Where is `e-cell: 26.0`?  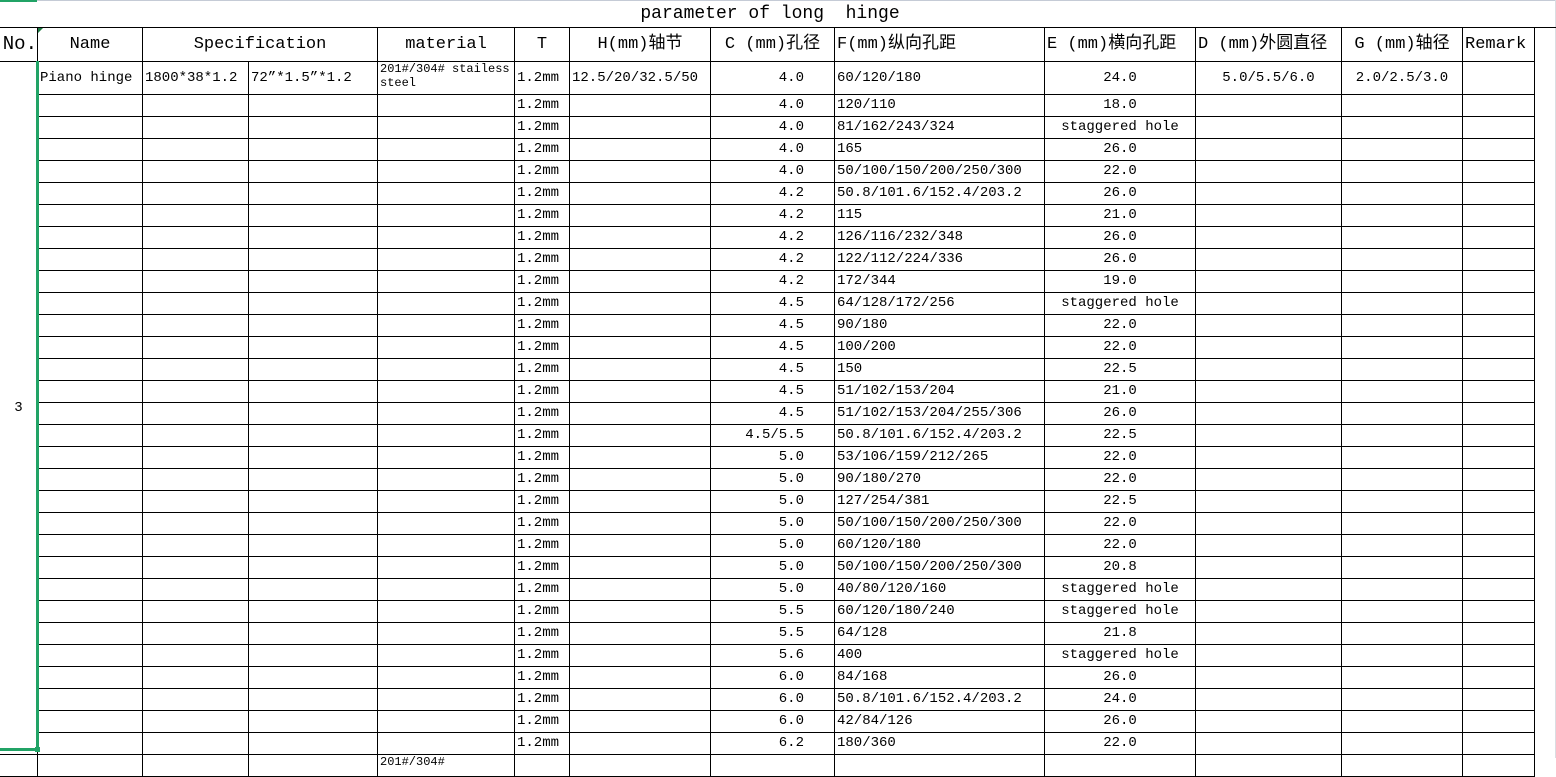
e-cell: 26.0 is located at coordinates (1120, 259).